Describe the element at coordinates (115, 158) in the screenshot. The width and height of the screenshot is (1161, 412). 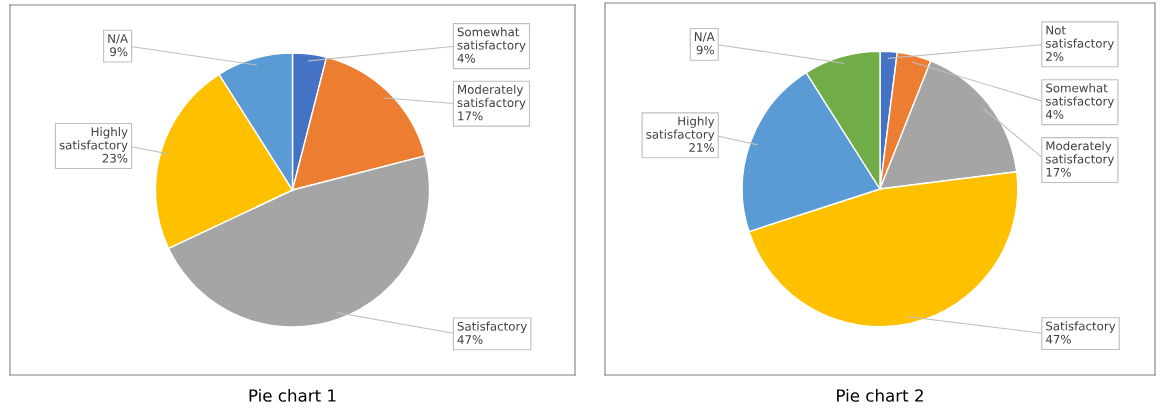
I see `data-label: 23%` at that location.